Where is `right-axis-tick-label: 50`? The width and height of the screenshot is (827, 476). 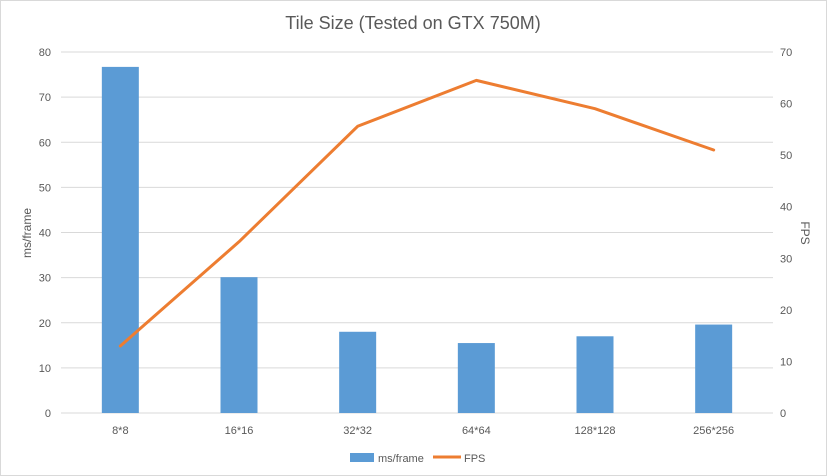
right-axis-tick-label: 50 is located at coordinates (786, 156).